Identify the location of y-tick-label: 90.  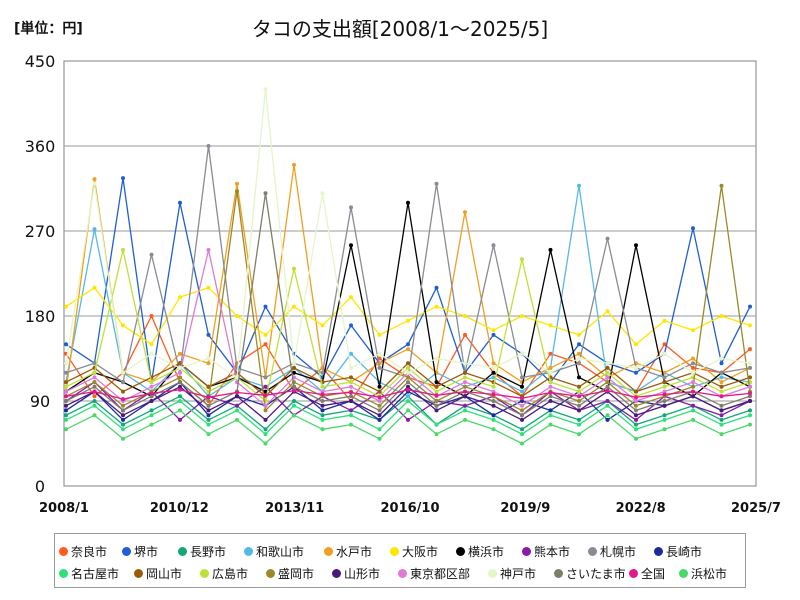
(40, 401).